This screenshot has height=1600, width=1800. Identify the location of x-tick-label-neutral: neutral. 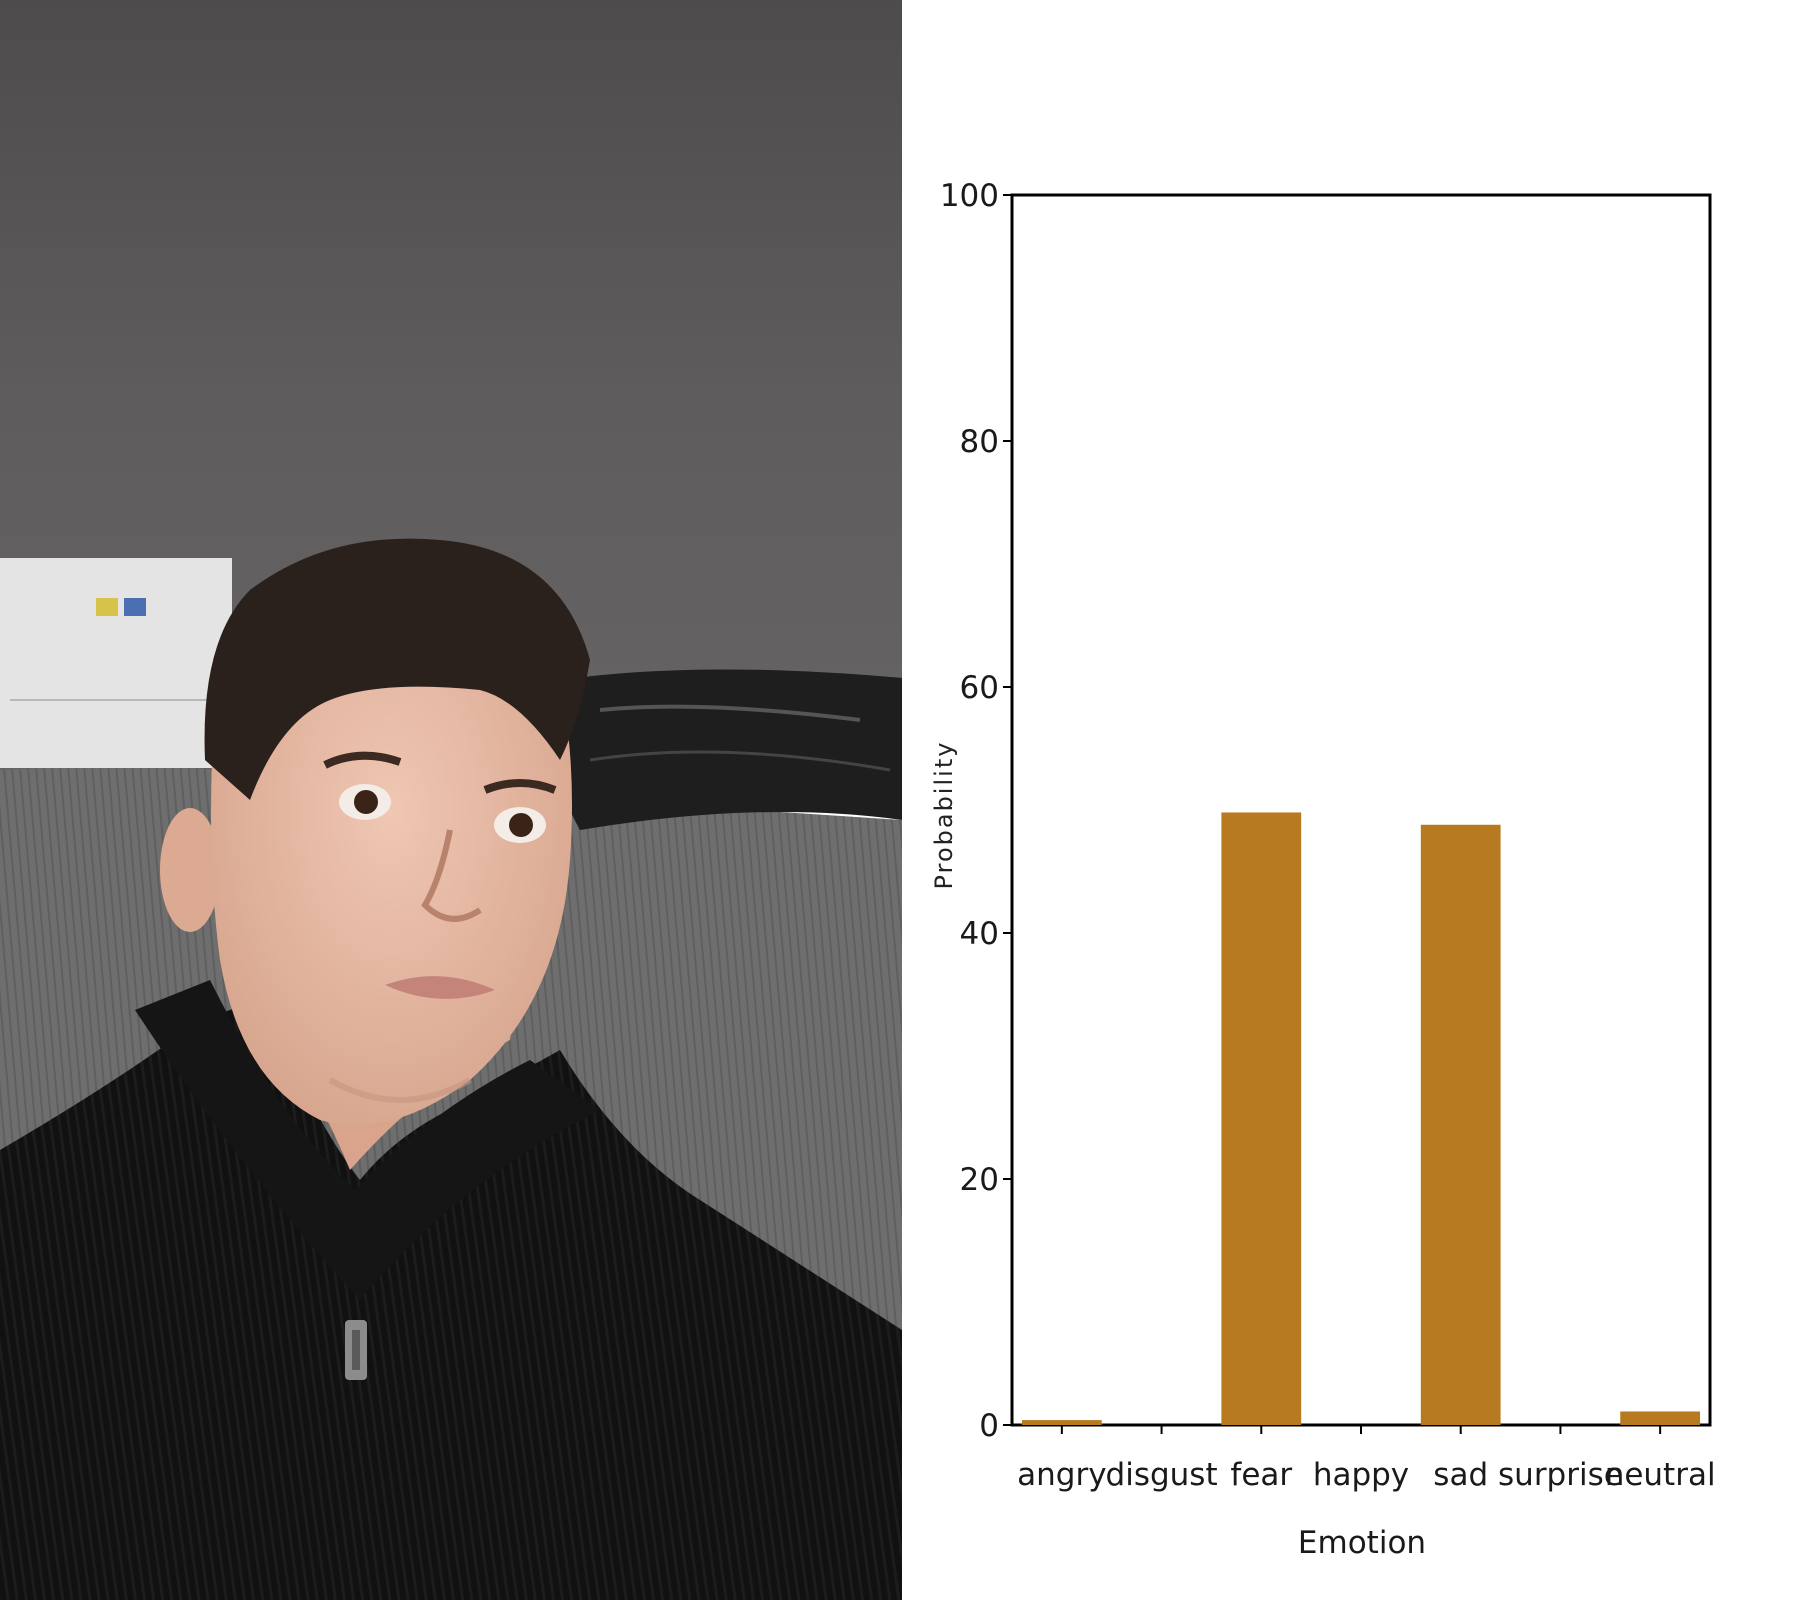
(1660, 1475).